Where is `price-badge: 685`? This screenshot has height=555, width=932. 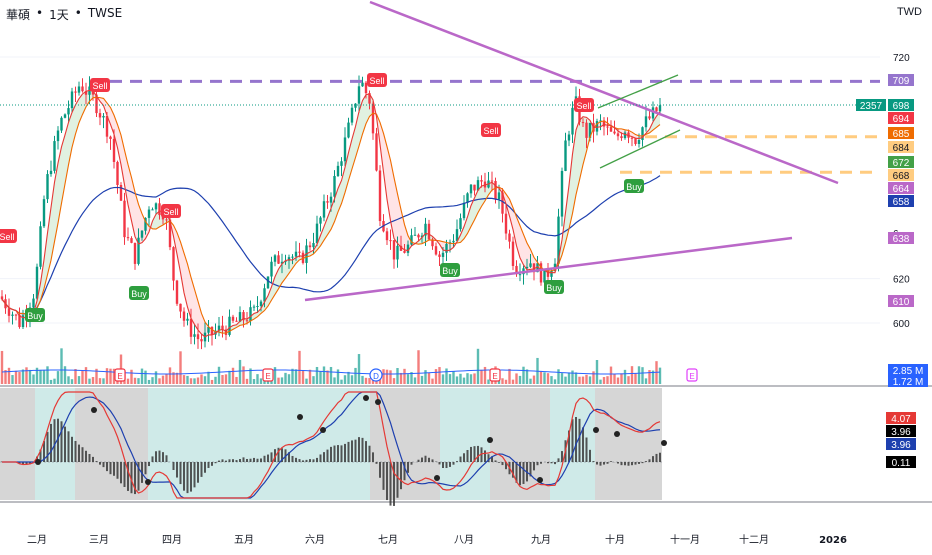 price-badge: 685 is located at coordinates (901, 133).